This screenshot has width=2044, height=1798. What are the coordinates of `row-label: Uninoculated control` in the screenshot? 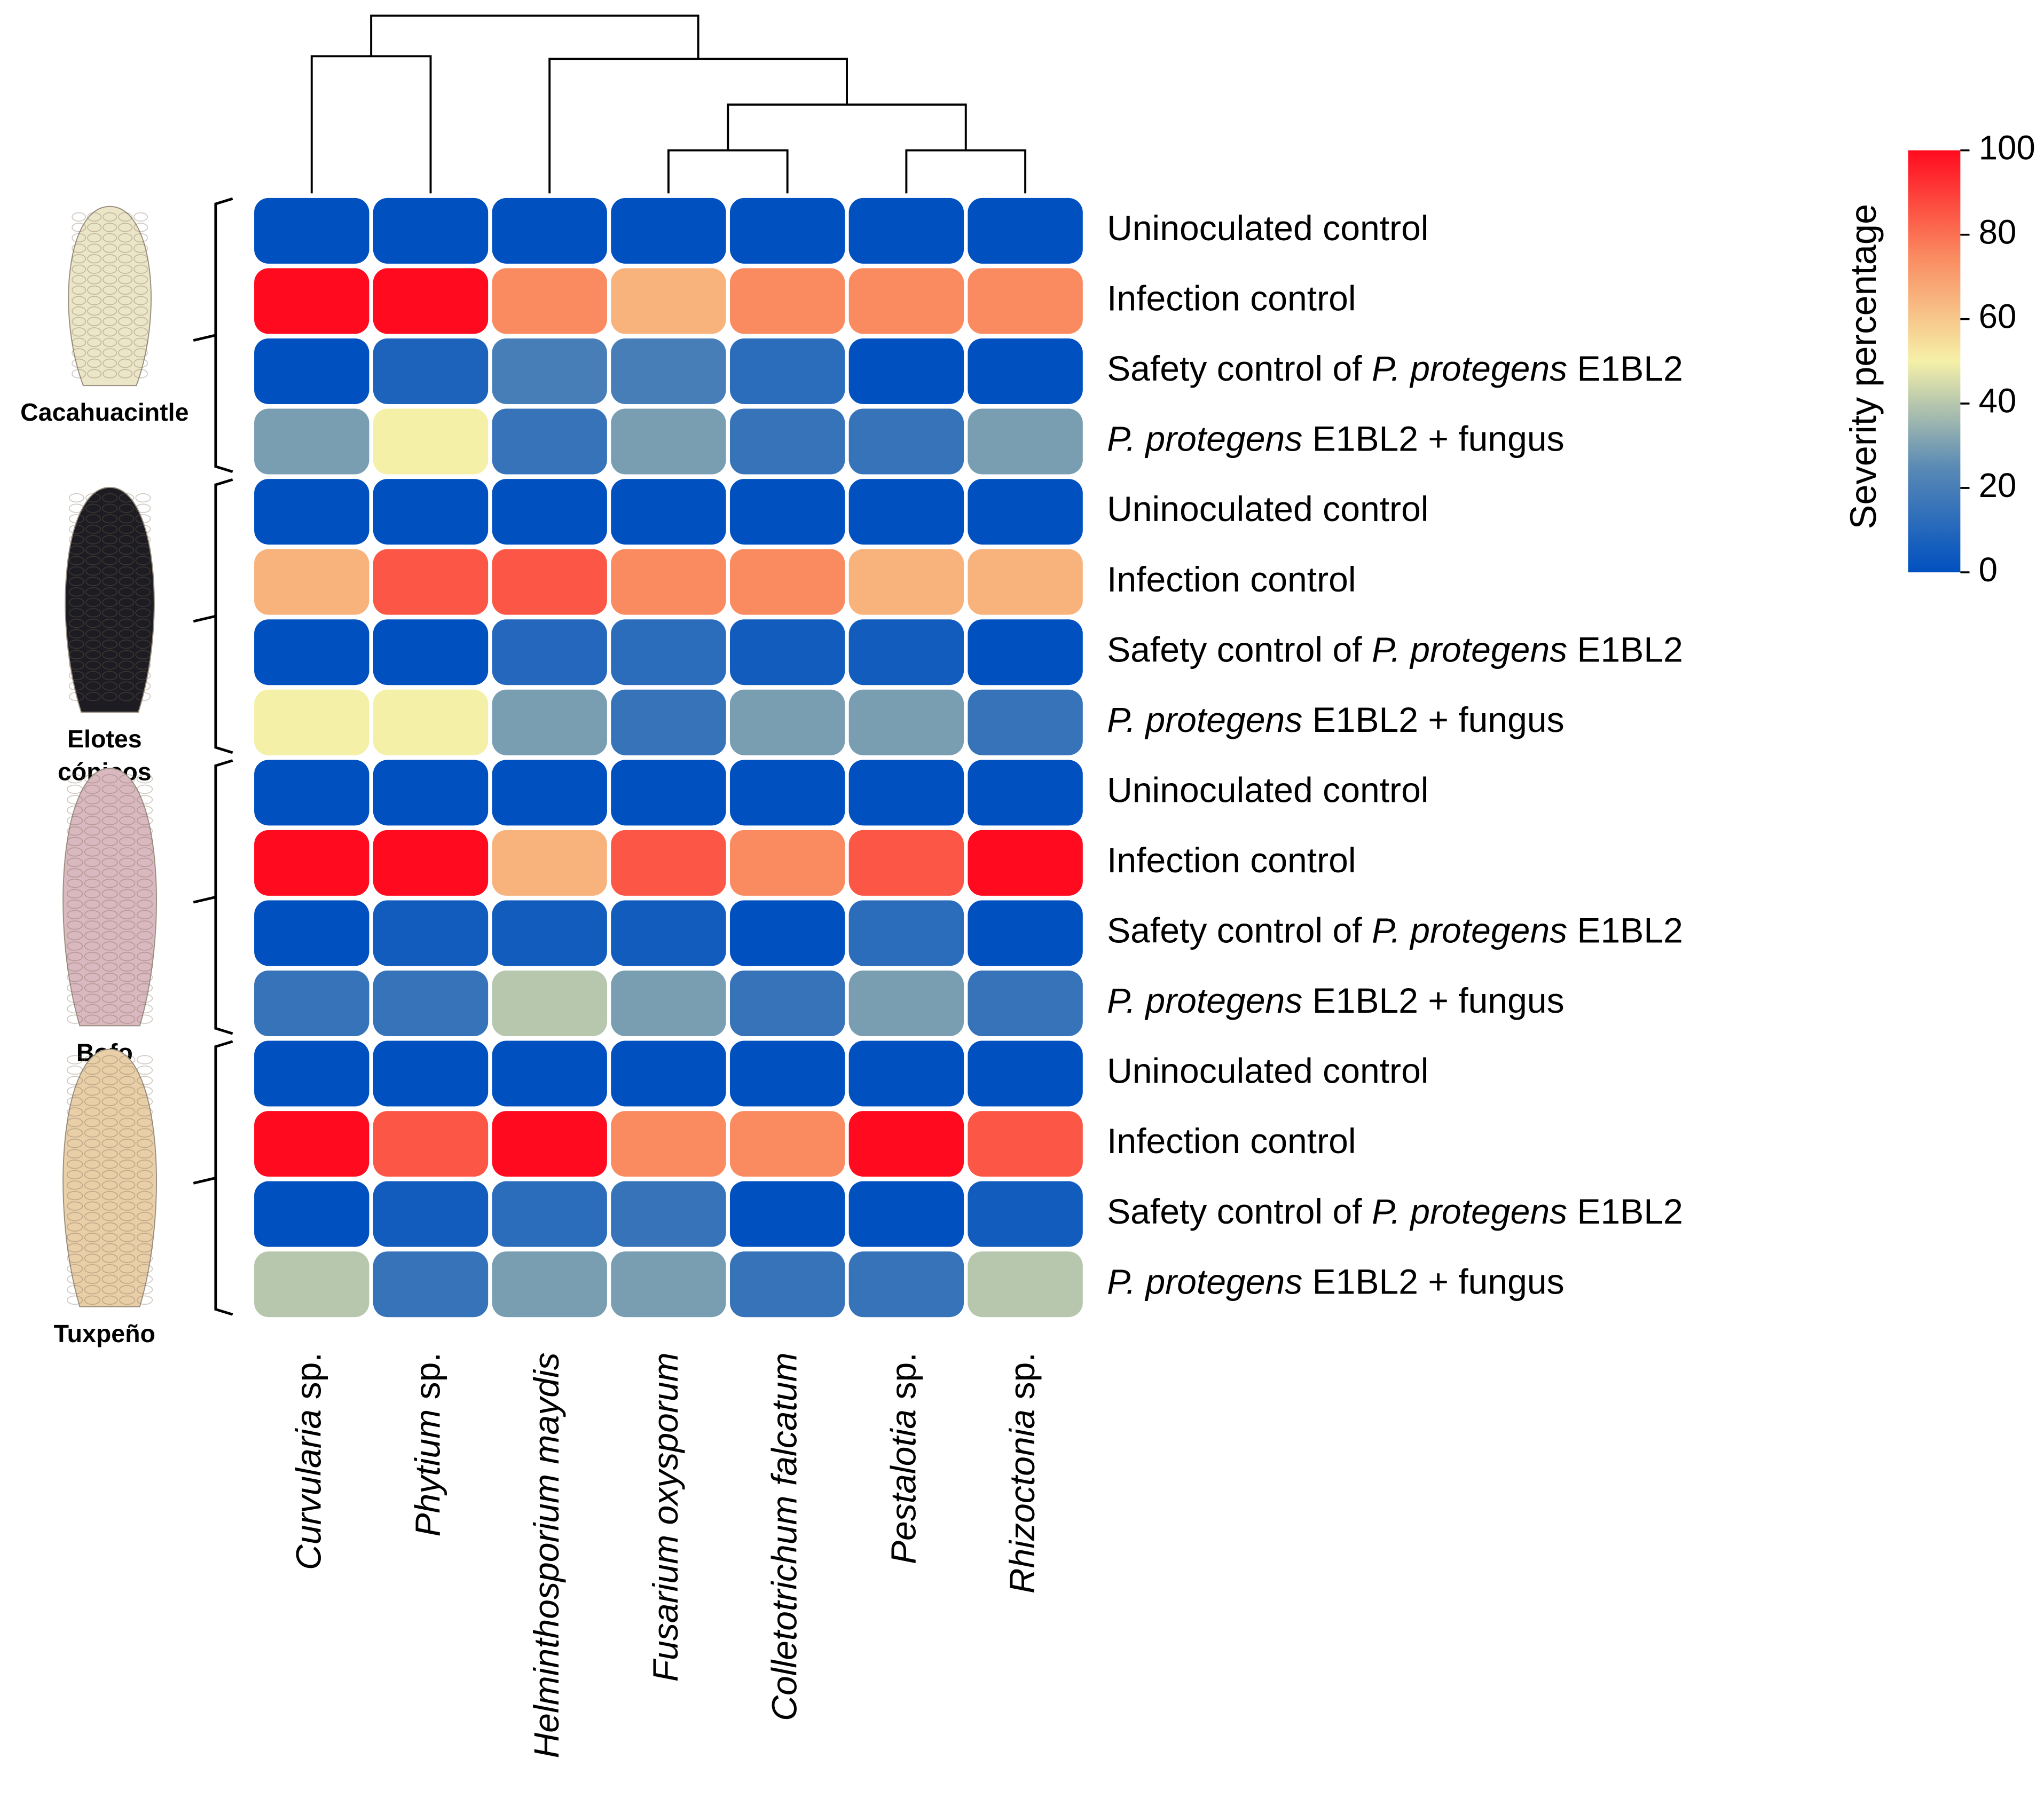 It's located at (1267, 1071).